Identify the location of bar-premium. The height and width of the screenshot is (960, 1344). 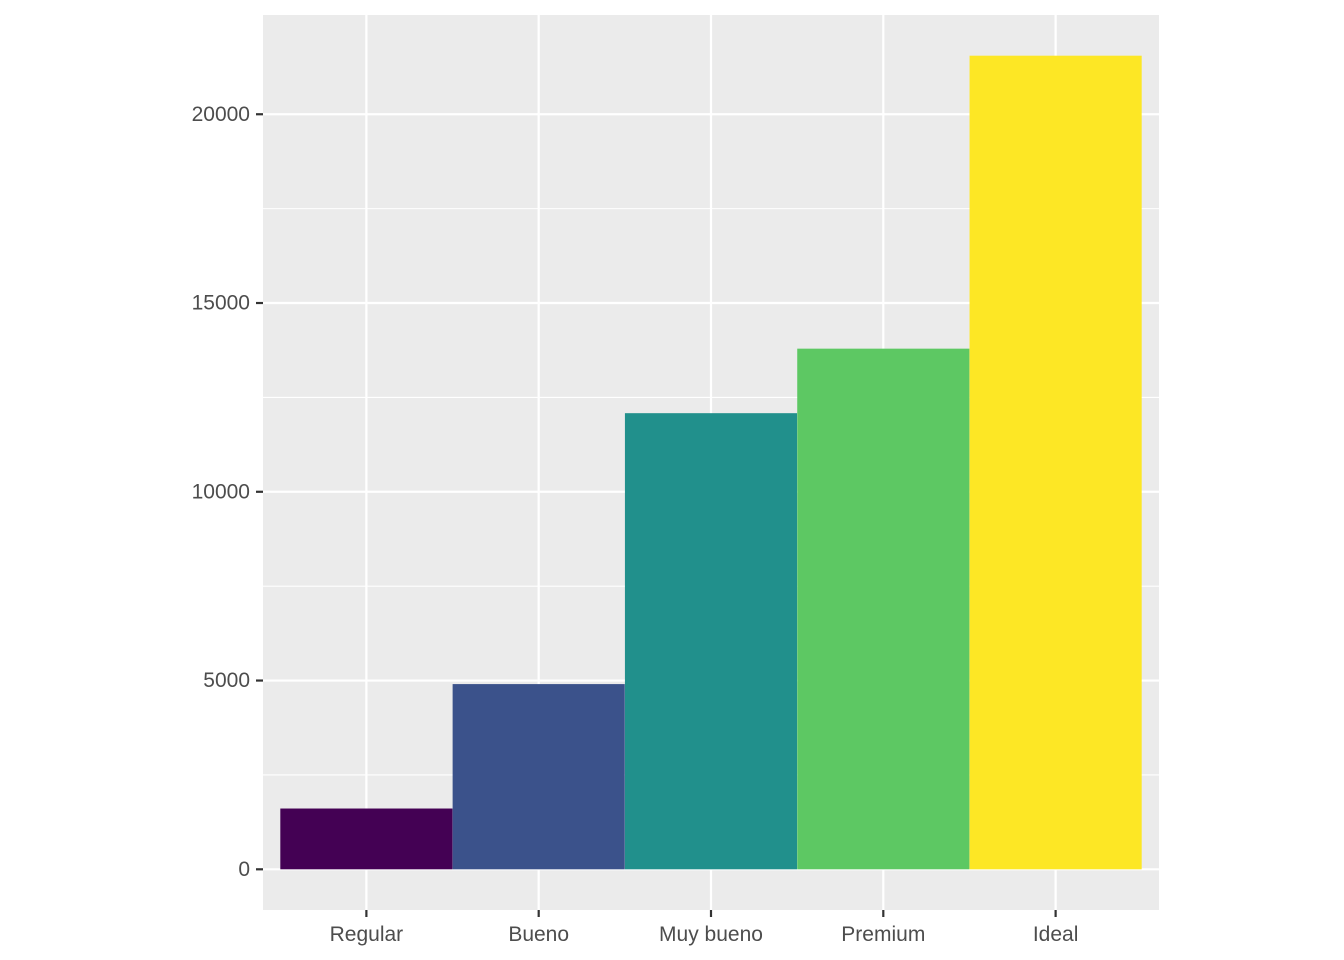
(883, 609).